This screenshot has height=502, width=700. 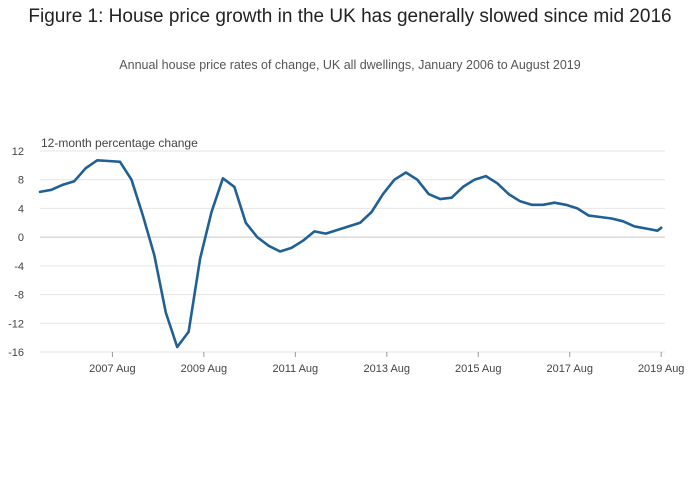 I want to click on x-tick-label: 2019 Aug, so click(x=661, y=369).